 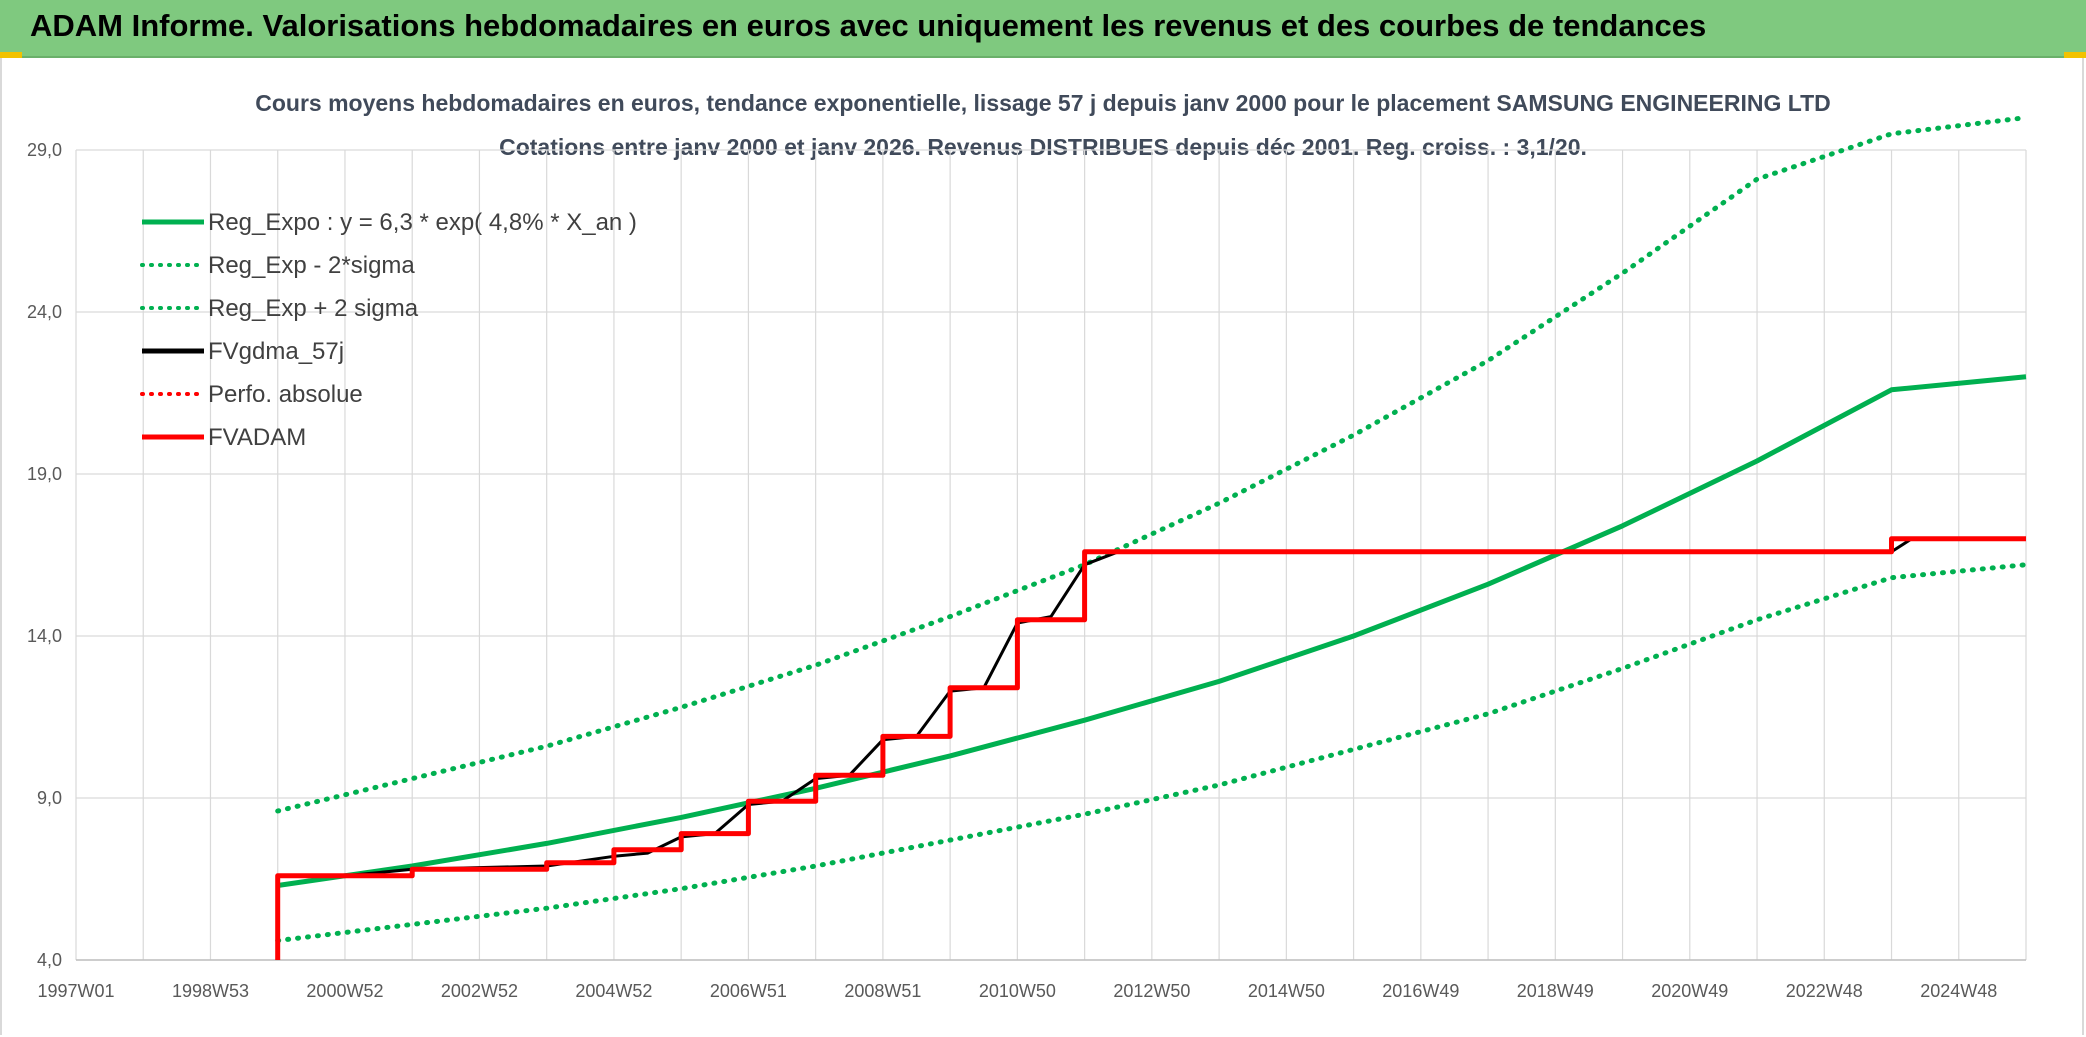 I want to click on banner-corner-right, so click(x=2075, y=55).